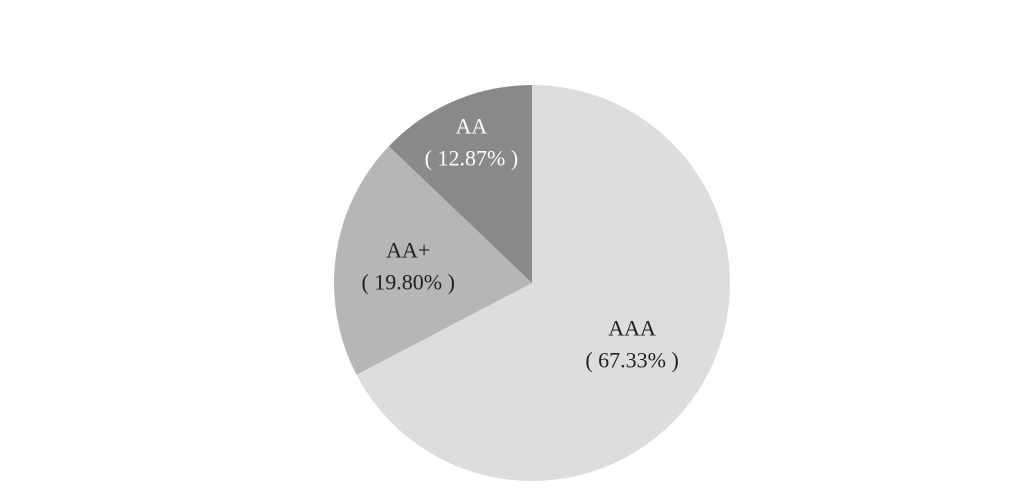 The width and height of the screenshot is (1016, 498). Describe the element at coordinates (460, 184) in the screenshot. I see `pie-slice-aa` at that location.